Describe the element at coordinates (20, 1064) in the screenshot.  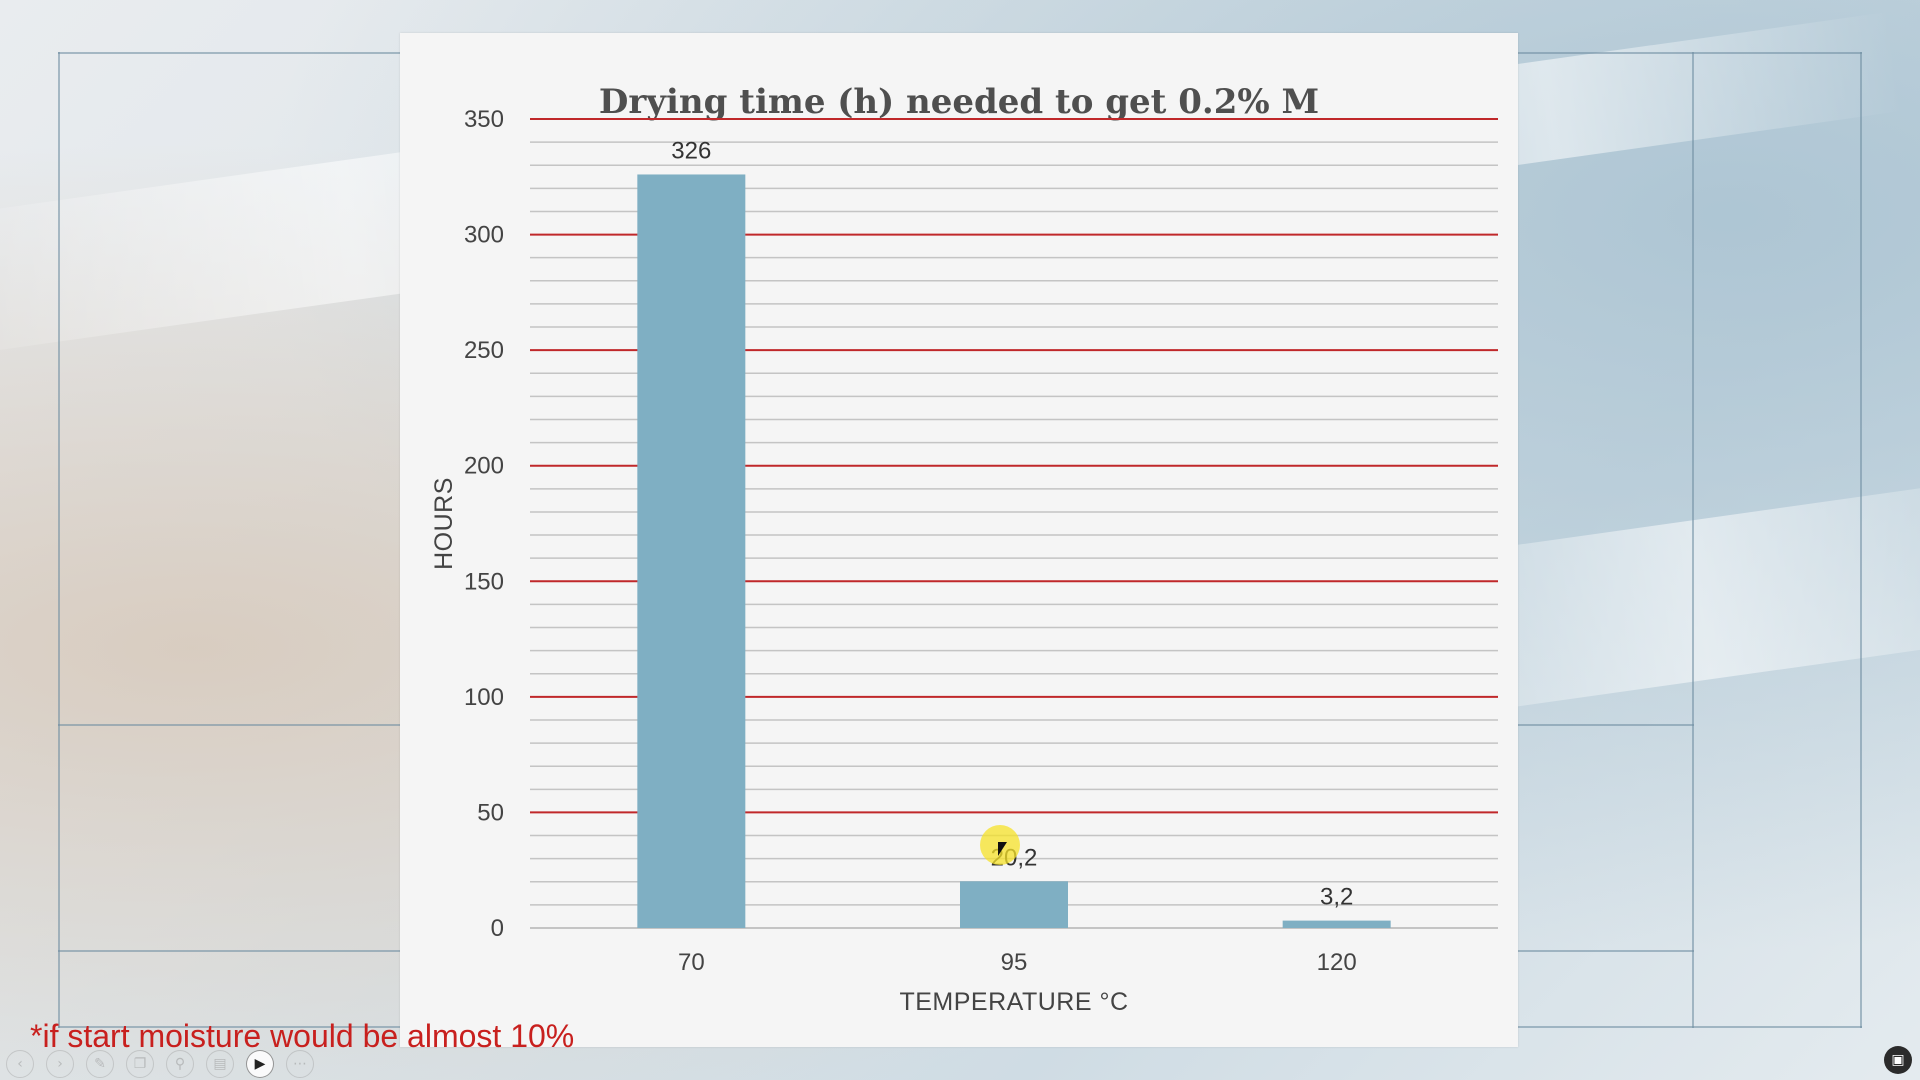
I see `prev-icon: ‹` at that location.